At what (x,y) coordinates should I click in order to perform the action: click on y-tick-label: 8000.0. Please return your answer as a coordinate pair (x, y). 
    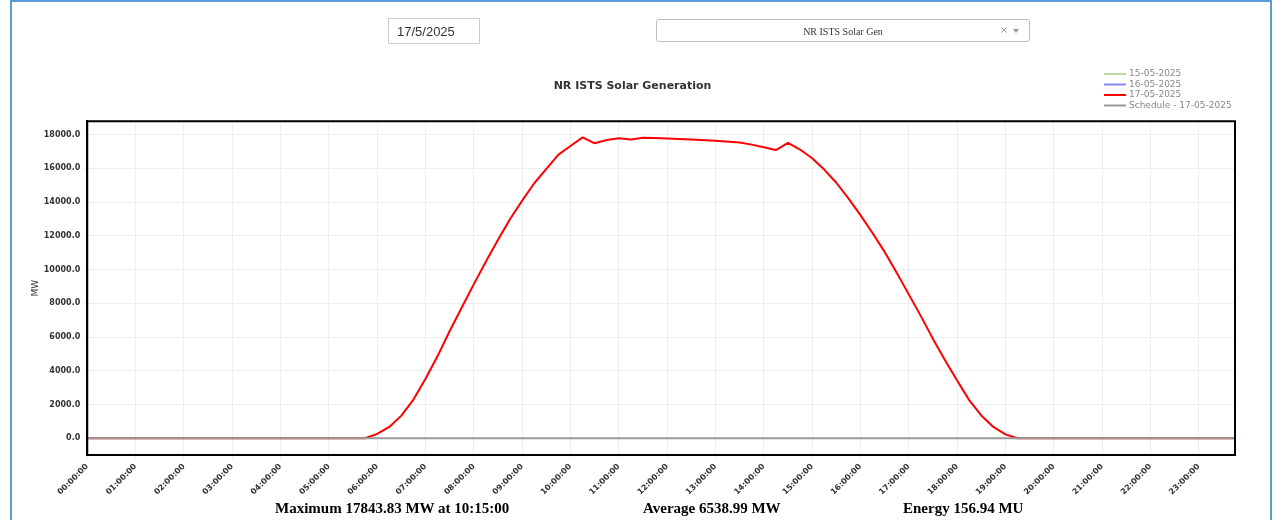
    Looking at the image, I should click on (65, 303).